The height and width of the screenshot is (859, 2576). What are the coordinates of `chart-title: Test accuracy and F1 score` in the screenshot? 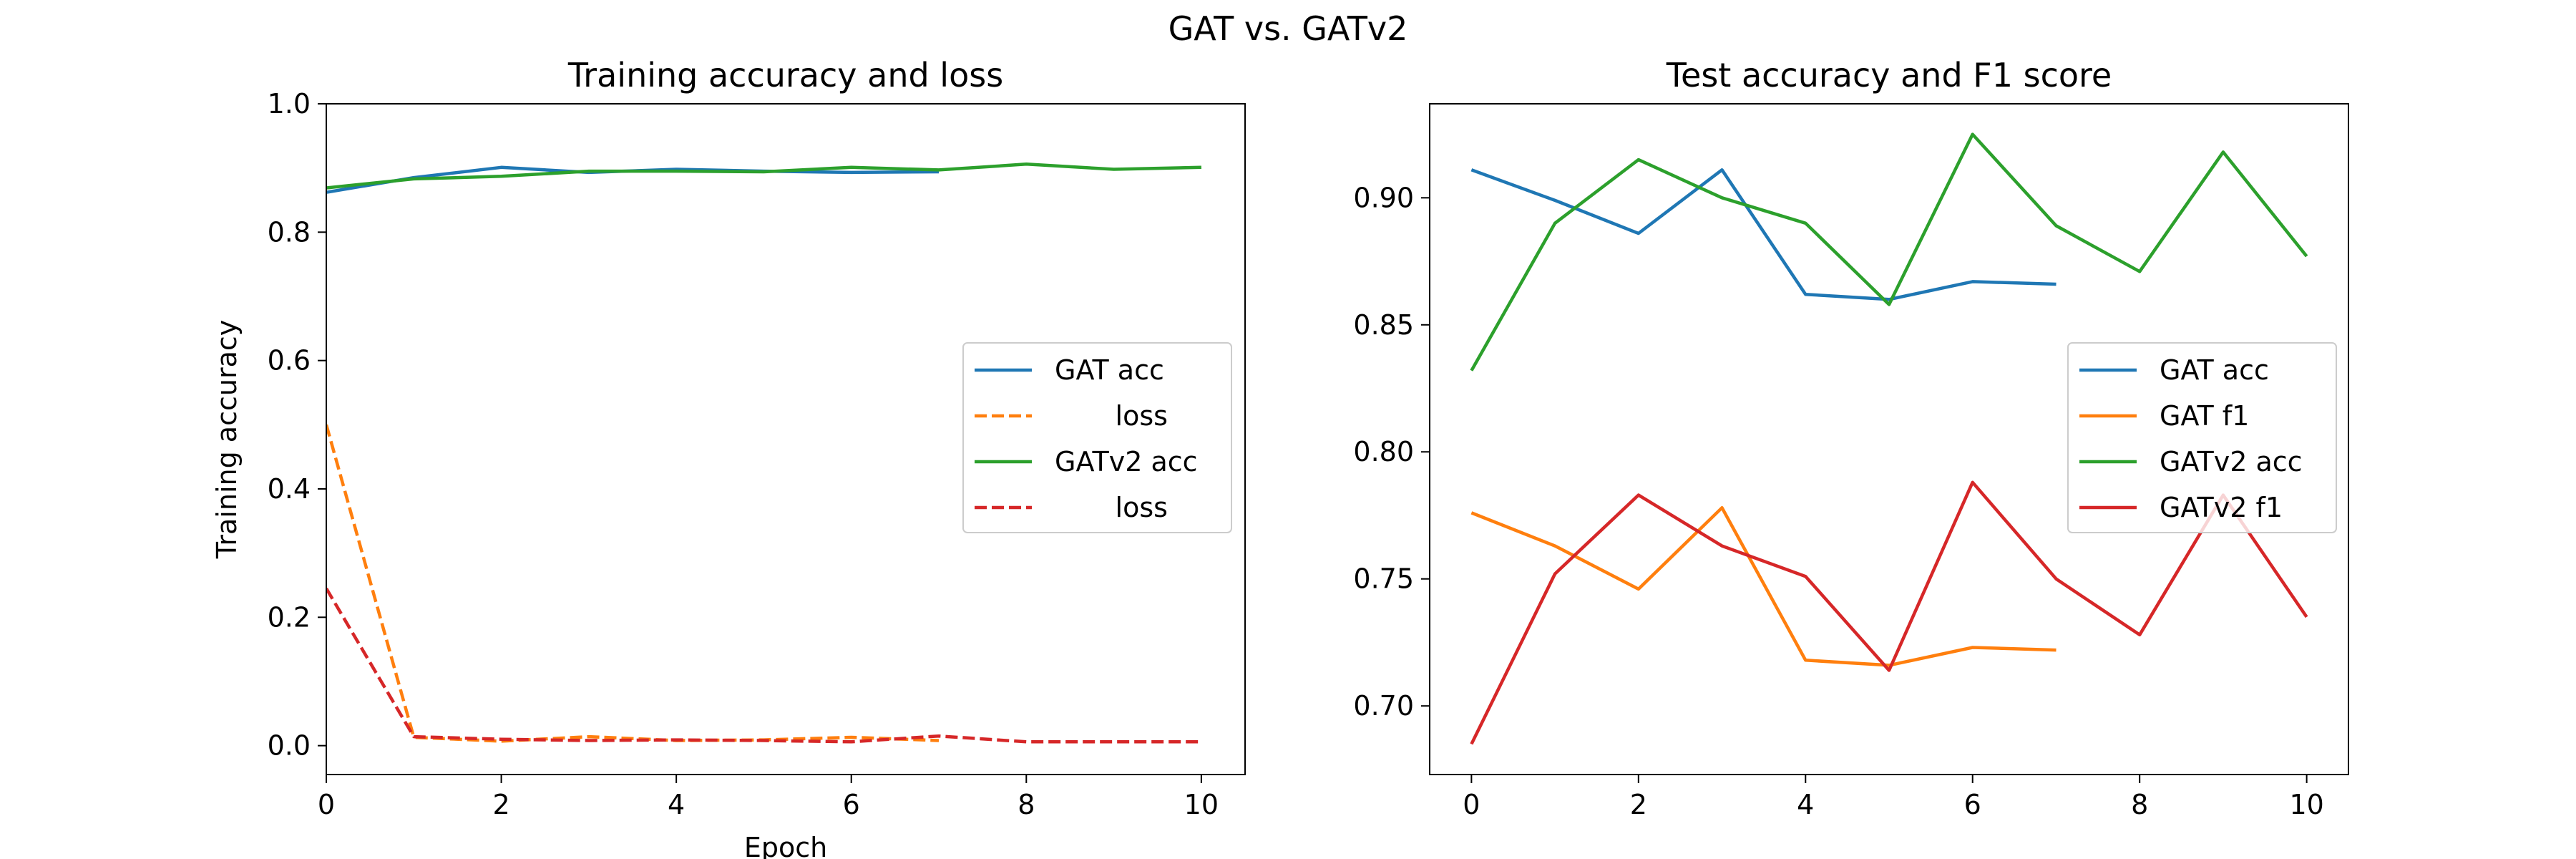 It's located at (1889, 75).